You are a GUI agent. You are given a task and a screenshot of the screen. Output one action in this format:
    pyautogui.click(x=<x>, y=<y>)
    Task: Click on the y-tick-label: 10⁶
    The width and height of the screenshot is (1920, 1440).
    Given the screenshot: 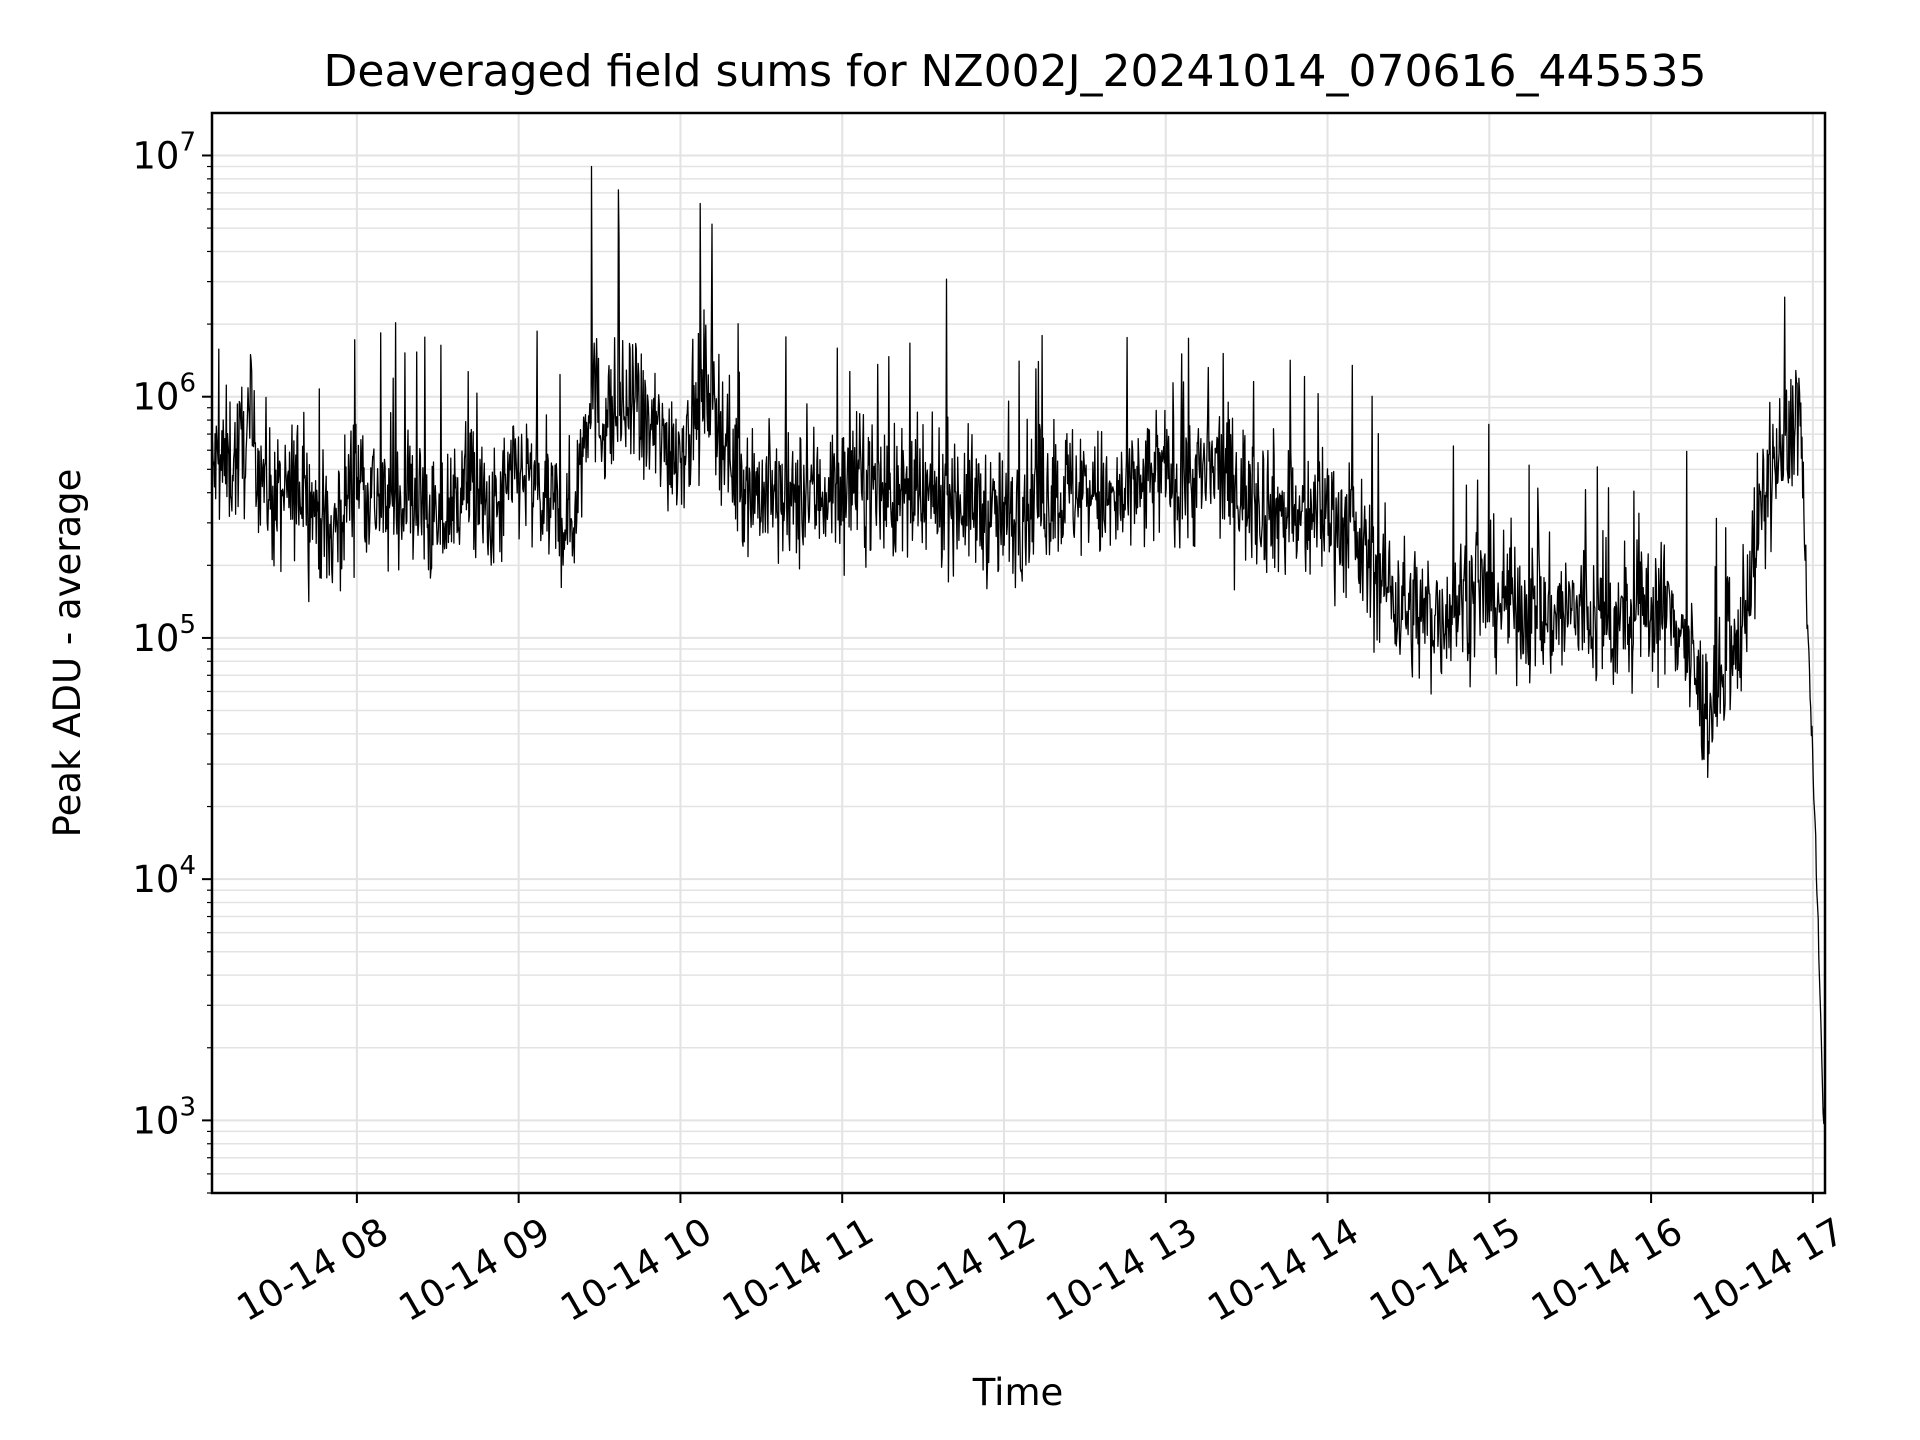 What is the action you would take?
    pyautogui.click(x=164, y=394)
    